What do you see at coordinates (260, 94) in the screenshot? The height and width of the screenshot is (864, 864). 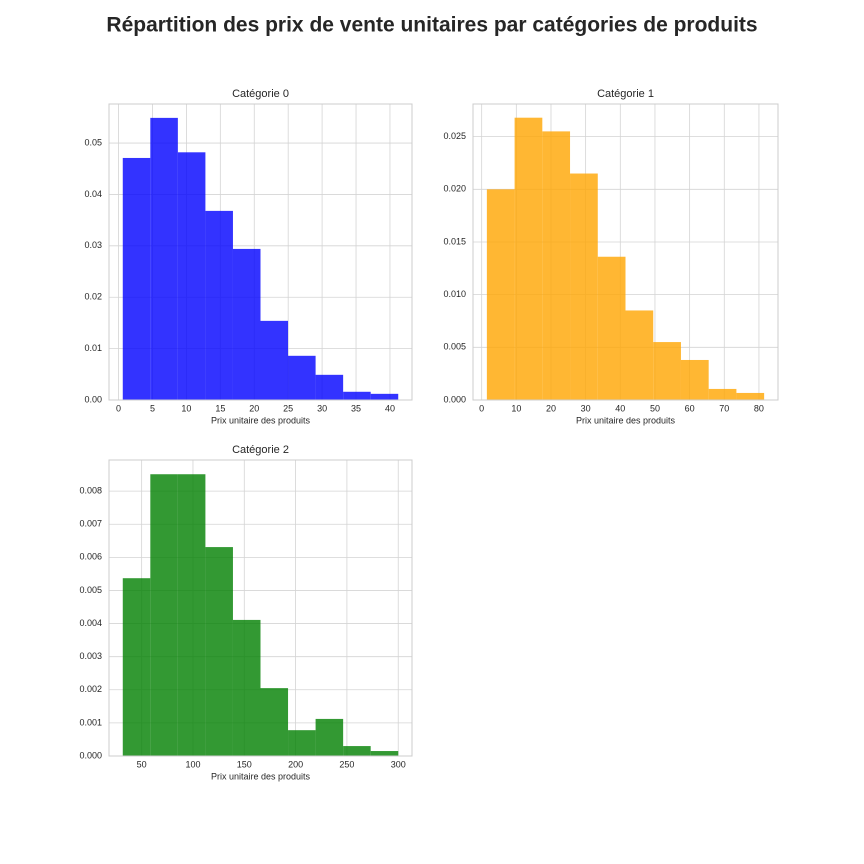 I see `axes-title: Catégorie 0` at bounding box center [260, 94].